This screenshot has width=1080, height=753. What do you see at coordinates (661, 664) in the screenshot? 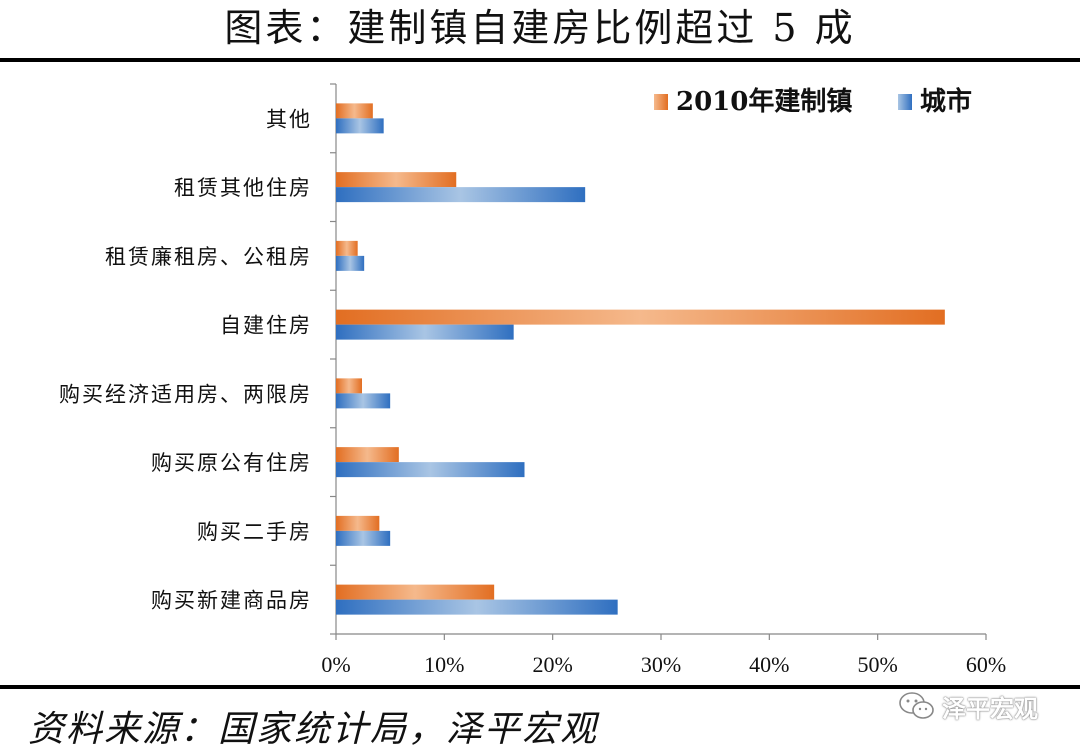
I see `x-tick-label: 30%` at bounding box center [661, 664].